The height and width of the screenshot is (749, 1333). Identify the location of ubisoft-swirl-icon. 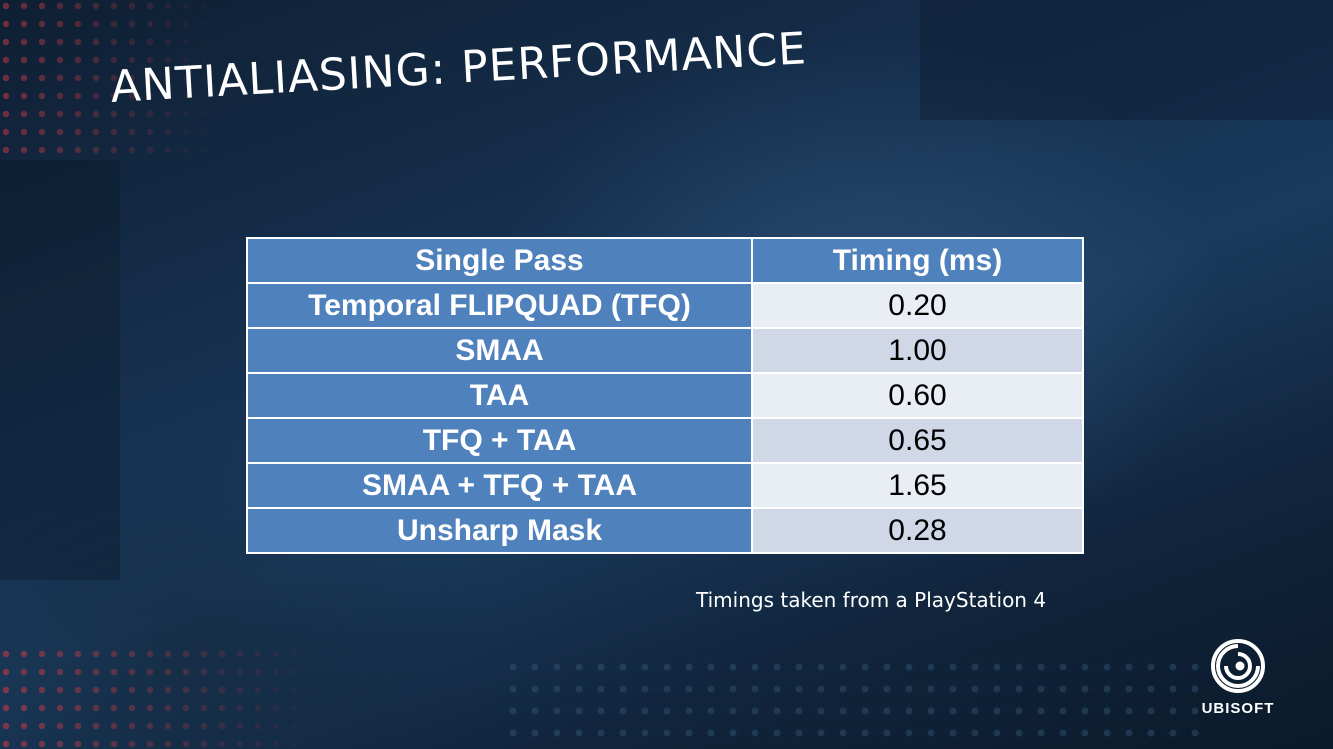
(1238, 666).